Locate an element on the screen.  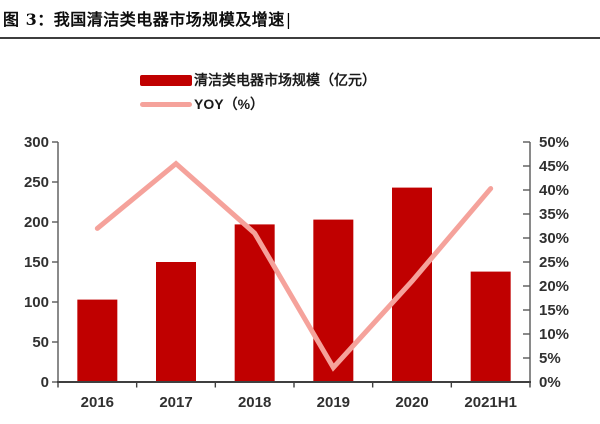
legend-label-market-size: 清洁类电器市场规模（亿元） is located at coordinates (285, 80).